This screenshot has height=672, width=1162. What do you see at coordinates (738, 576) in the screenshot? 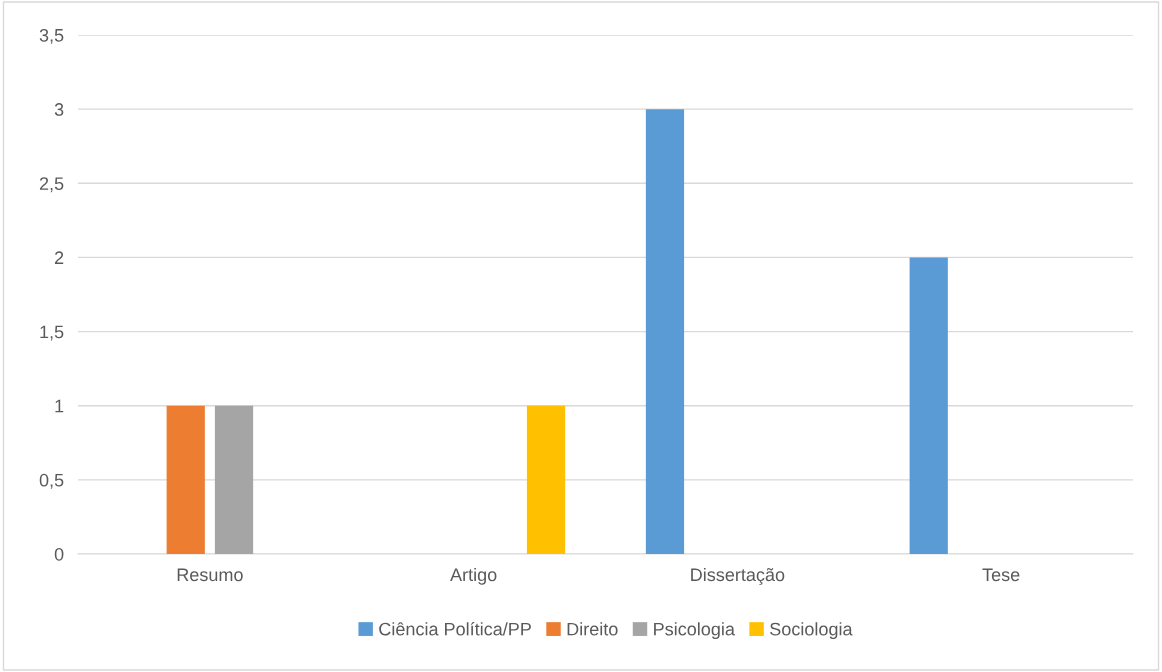
I see `x-tick-label: Dissertação` at bounding box center [738, 576].